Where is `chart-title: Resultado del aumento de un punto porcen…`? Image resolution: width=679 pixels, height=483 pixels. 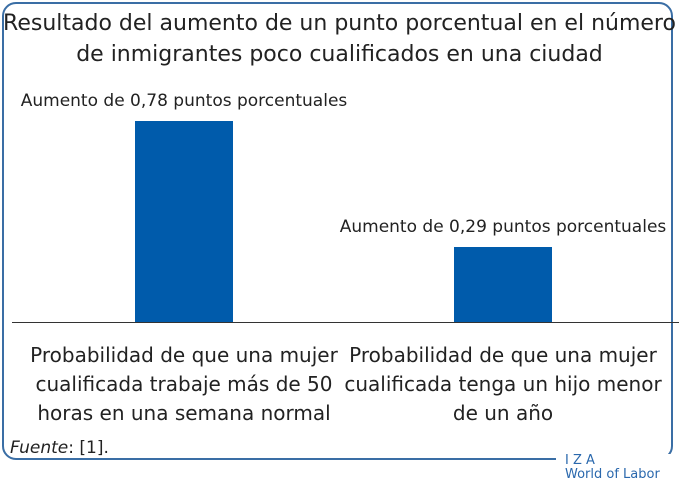 chart-title: Resultado del aumento de un punto porcen… is located at coordinates (339, 39).